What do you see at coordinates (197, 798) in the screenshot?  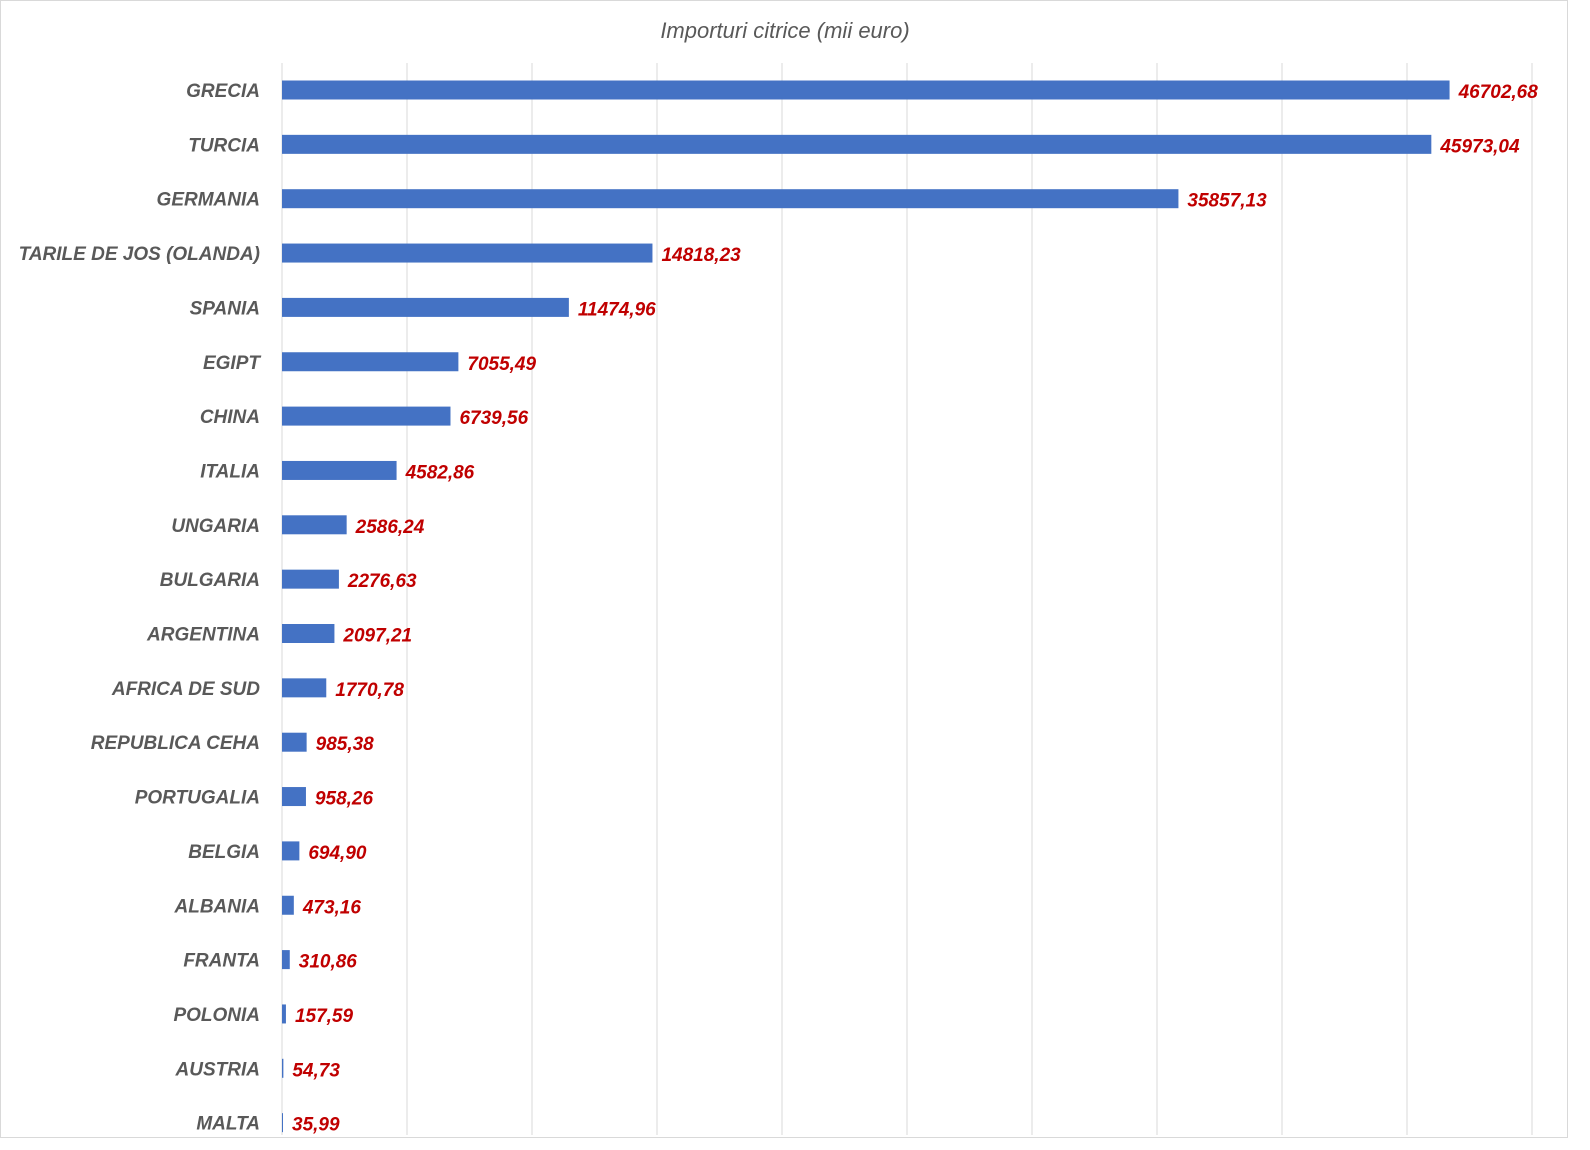 I see `category-label: PORTUGALIA` at bounding box center [197, 798].